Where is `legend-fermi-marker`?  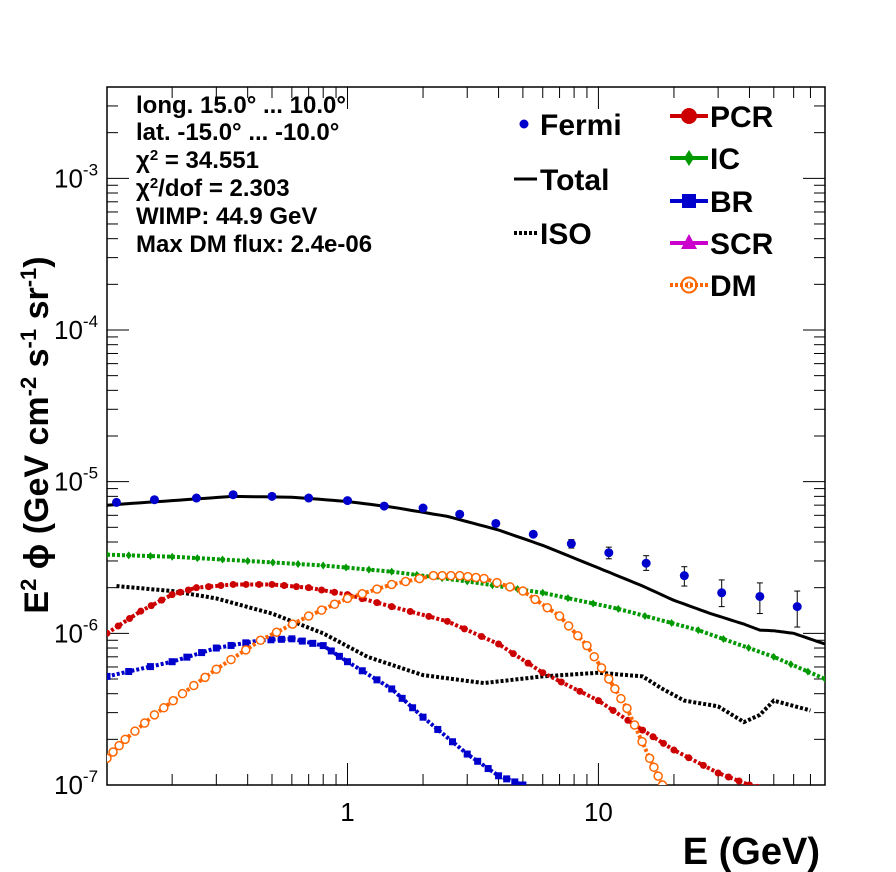 legend-fermi-marker is located at coordinates (524, 124).